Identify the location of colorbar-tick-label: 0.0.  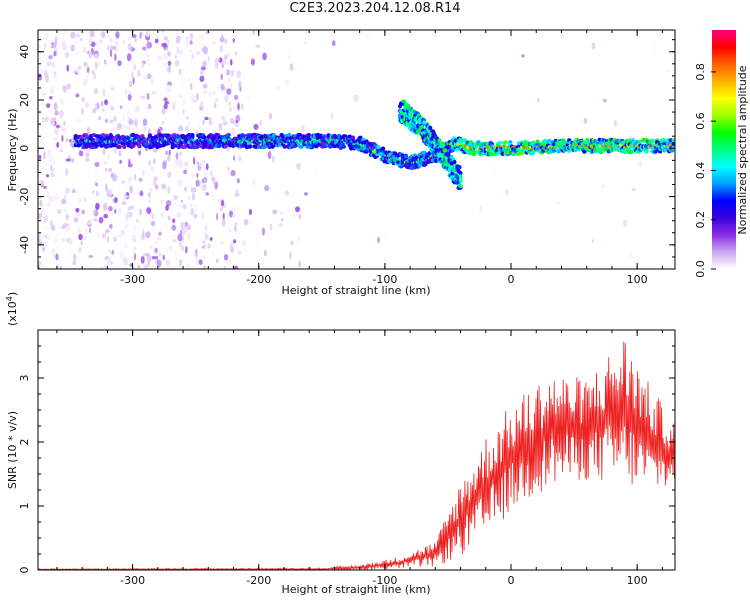
(700, 269).